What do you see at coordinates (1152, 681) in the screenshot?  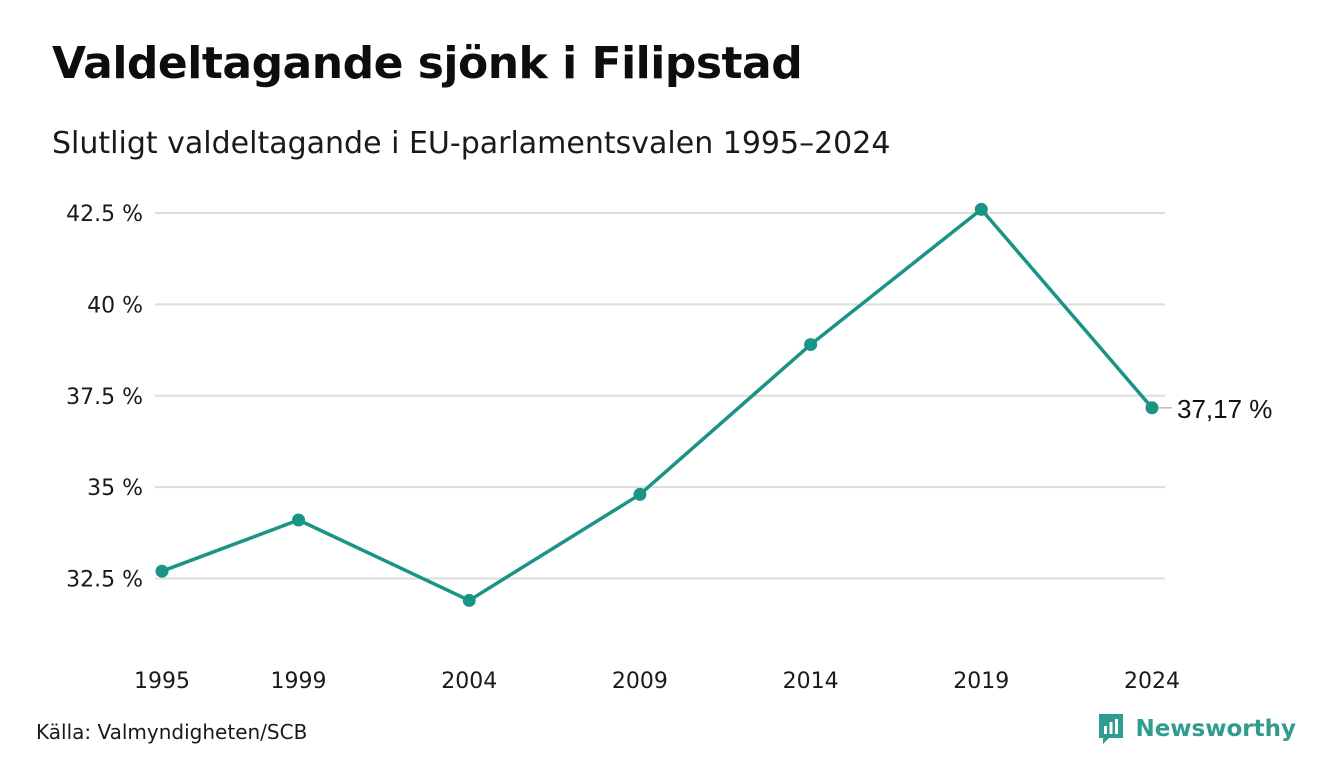 I see `x-tick-label: 2024` at bounding box center [1152, 681].